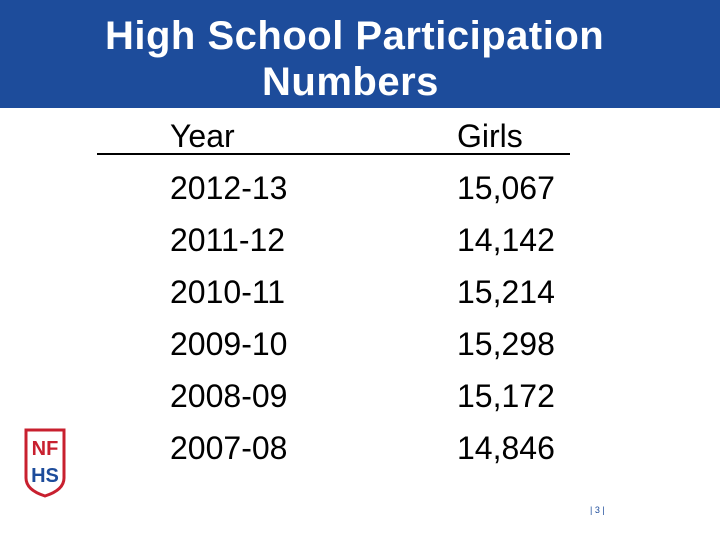  I want to click on header-underline, so click(333, 154).